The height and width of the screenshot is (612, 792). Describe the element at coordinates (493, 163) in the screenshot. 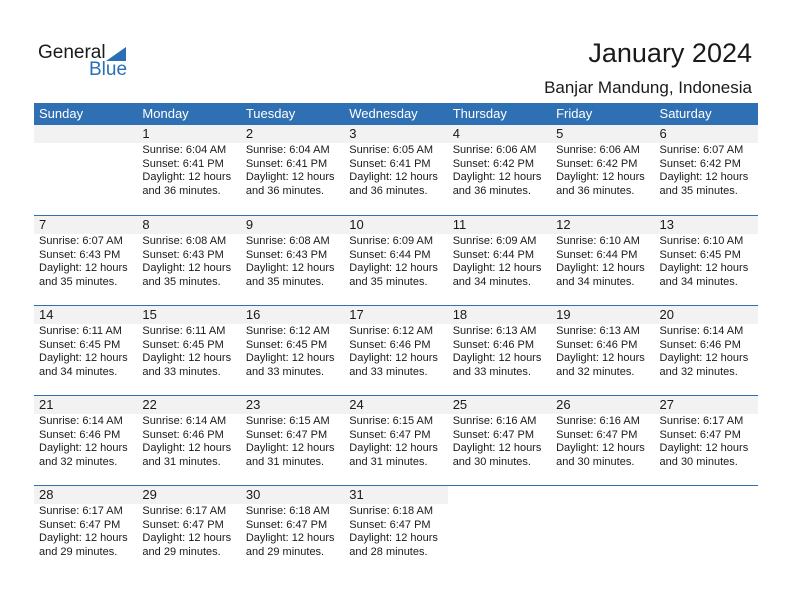

I see `sunset-text: Sunset: 6:42 PM` at that location.